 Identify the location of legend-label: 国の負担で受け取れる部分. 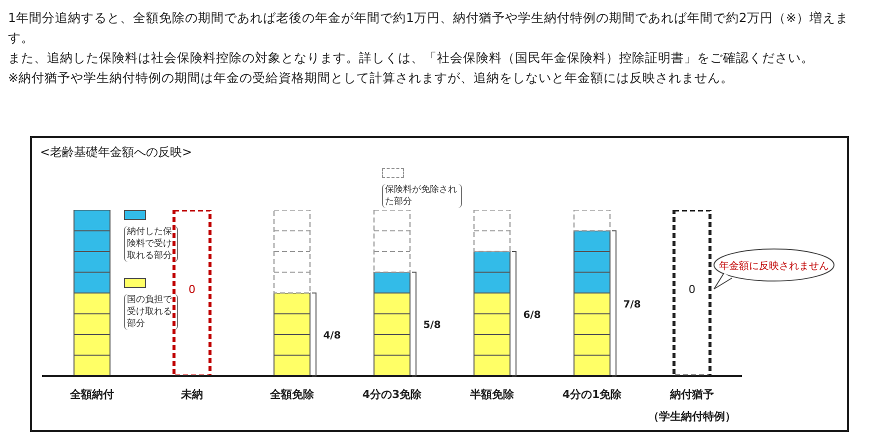
(151, 312).